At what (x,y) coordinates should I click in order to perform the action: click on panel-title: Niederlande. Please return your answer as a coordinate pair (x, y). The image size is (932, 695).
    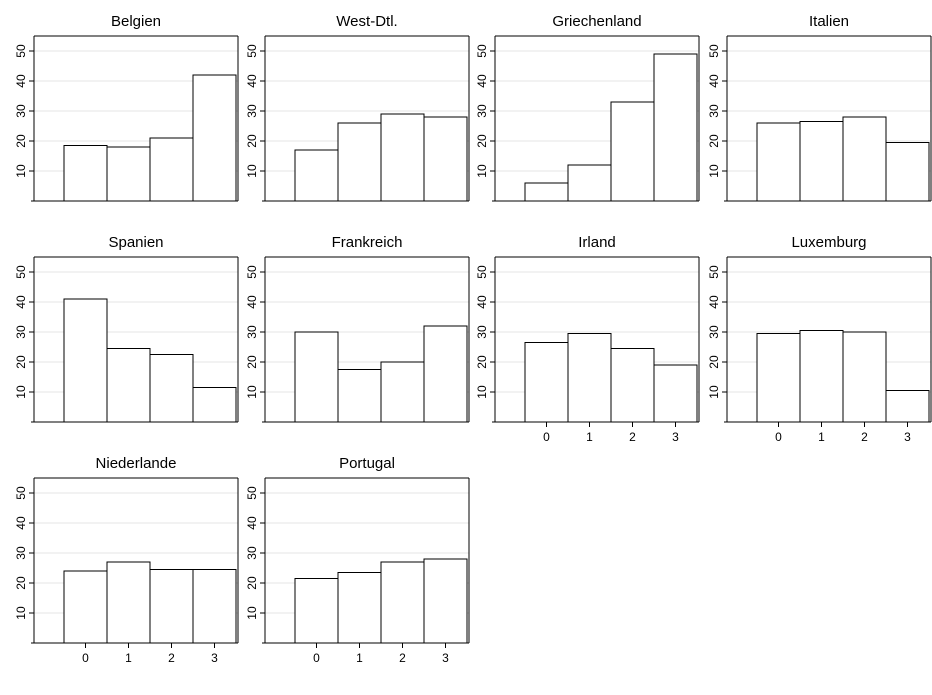
    Looking at the image, I should click on (136, 463).